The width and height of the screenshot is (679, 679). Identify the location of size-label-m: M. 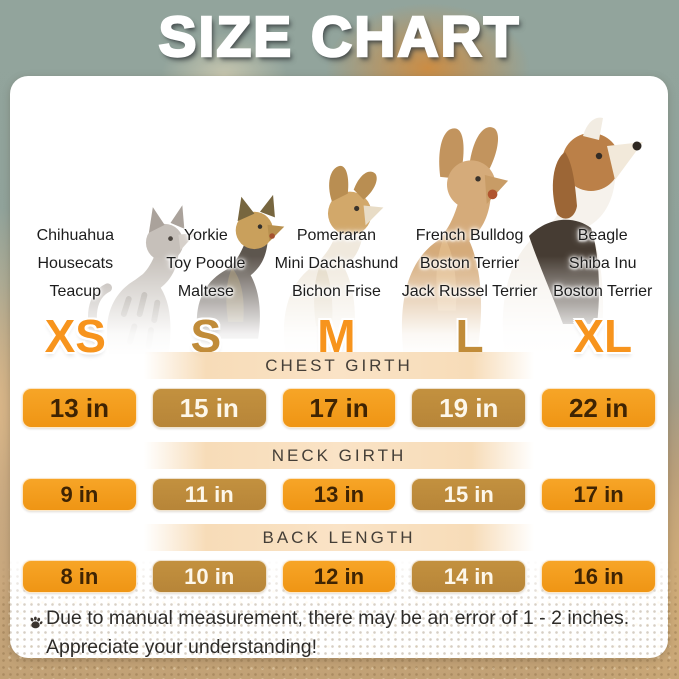
(336, 336).